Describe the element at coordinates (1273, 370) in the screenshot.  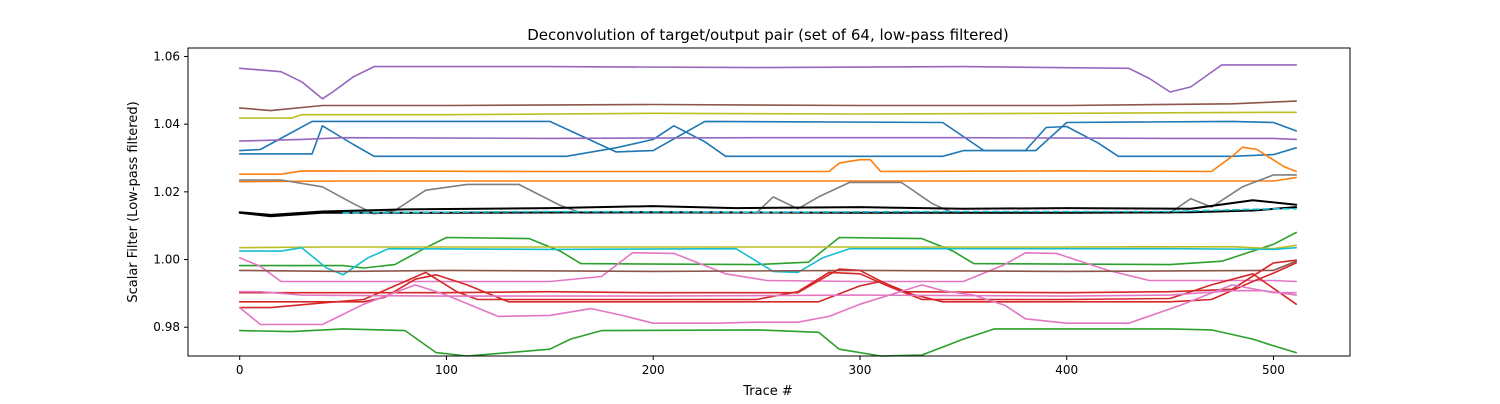
I see `x-tick-label: 500` at that location.